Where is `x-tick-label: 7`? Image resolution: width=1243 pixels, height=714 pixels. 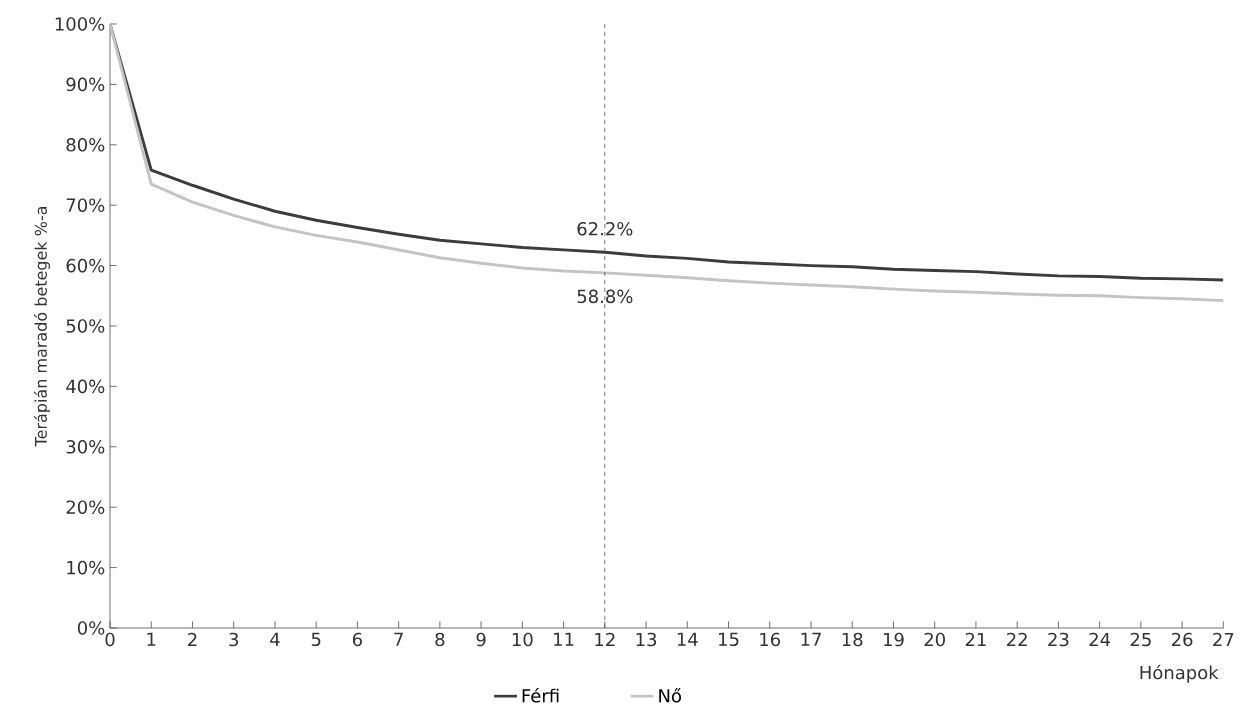 x-tick-label: 7 is located at coordinates (398, 639).